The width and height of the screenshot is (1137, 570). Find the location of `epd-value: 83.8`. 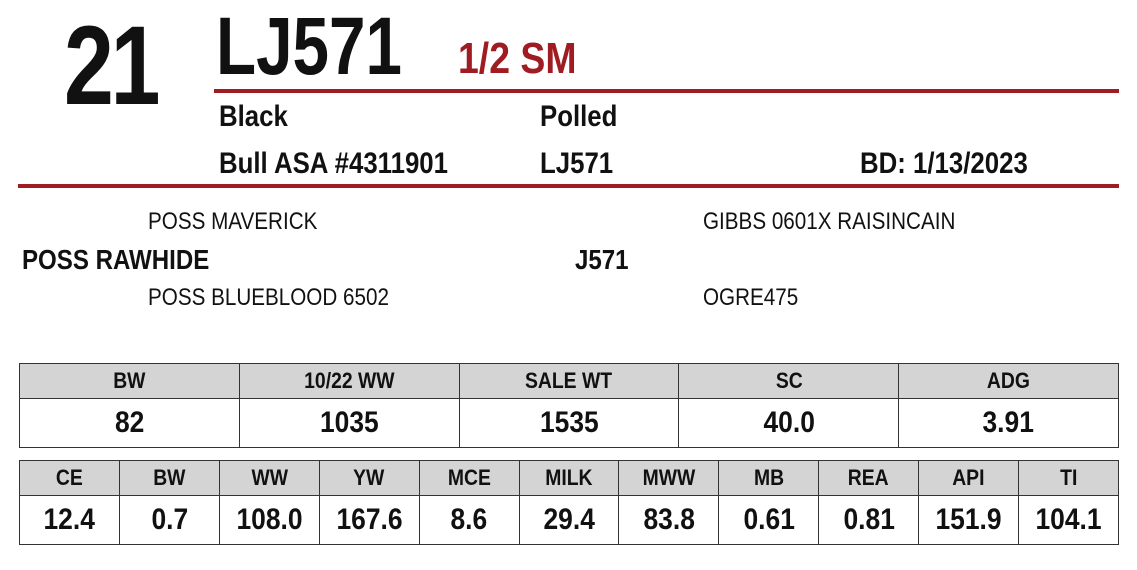

epd-value: 83.8 is located at coordinates (669, 520).